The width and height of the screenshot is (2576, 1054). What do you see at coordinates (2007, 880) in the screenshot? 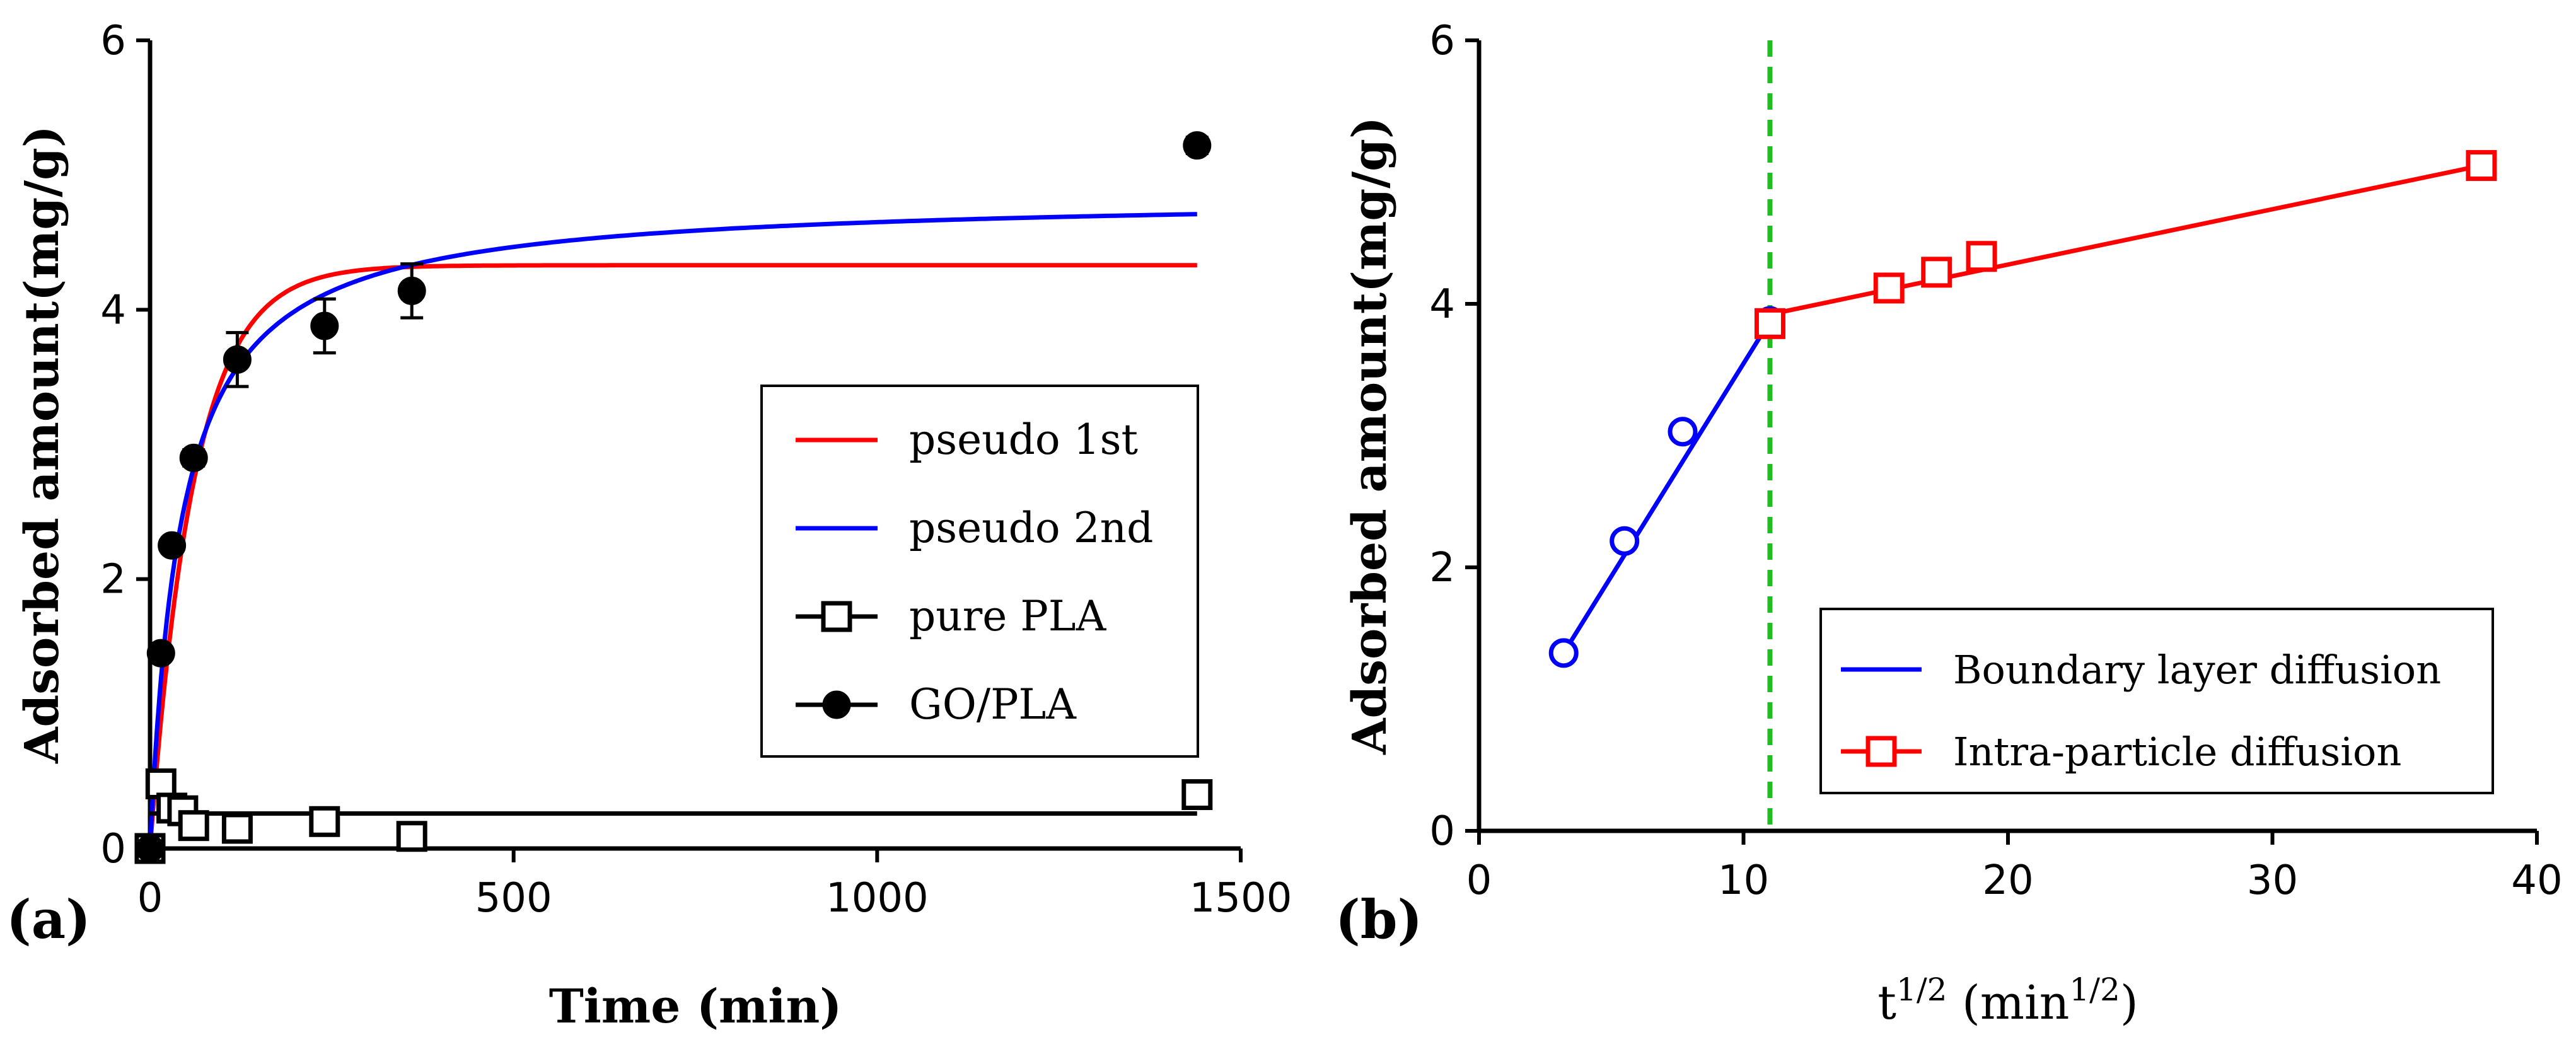
I see `x-tick-label: 20` at bounding box center [2007, 880].